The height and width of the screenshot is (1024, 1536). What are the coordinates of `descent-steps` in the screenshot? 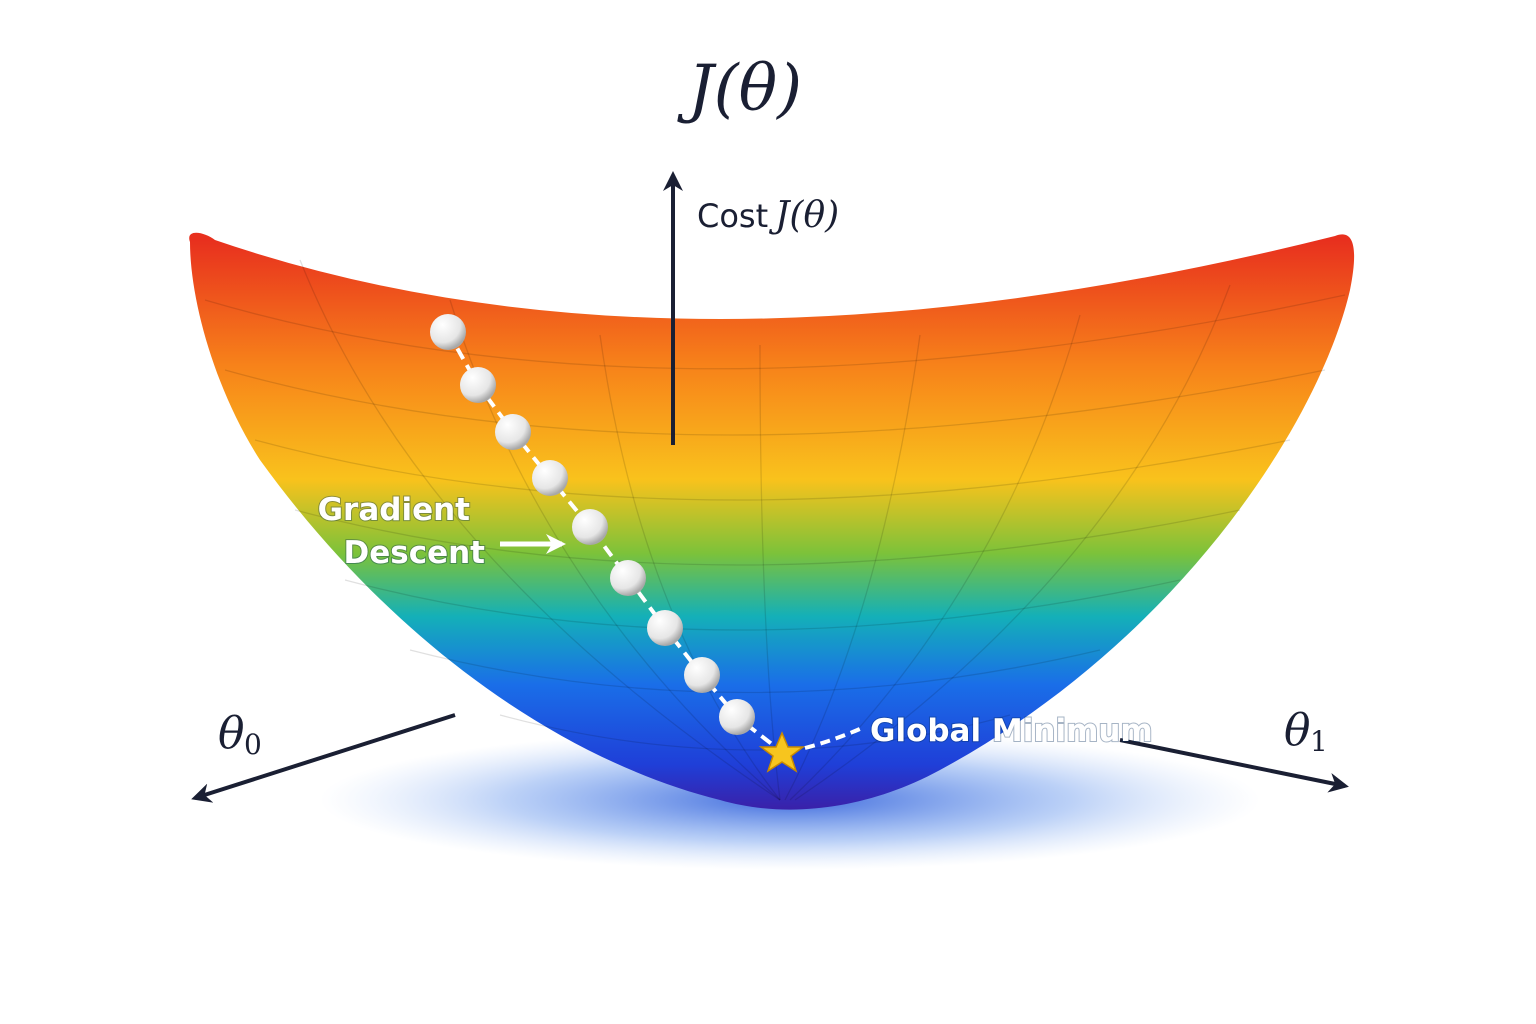 It's located at (592, 524).